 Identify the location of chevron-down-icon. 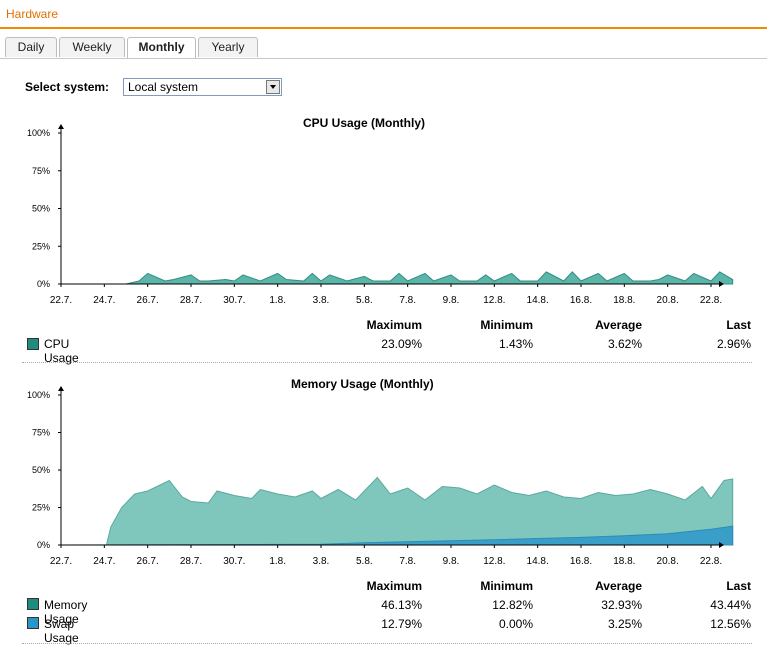
(273, 87).